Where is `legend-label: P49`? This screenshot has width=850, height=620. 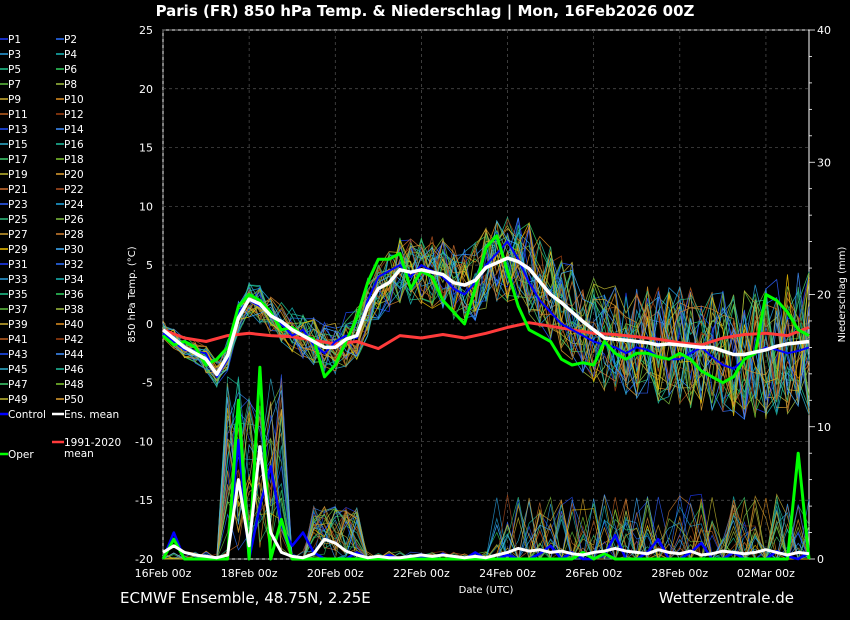 legend-label: P49 is located at coordinates (18, 400).